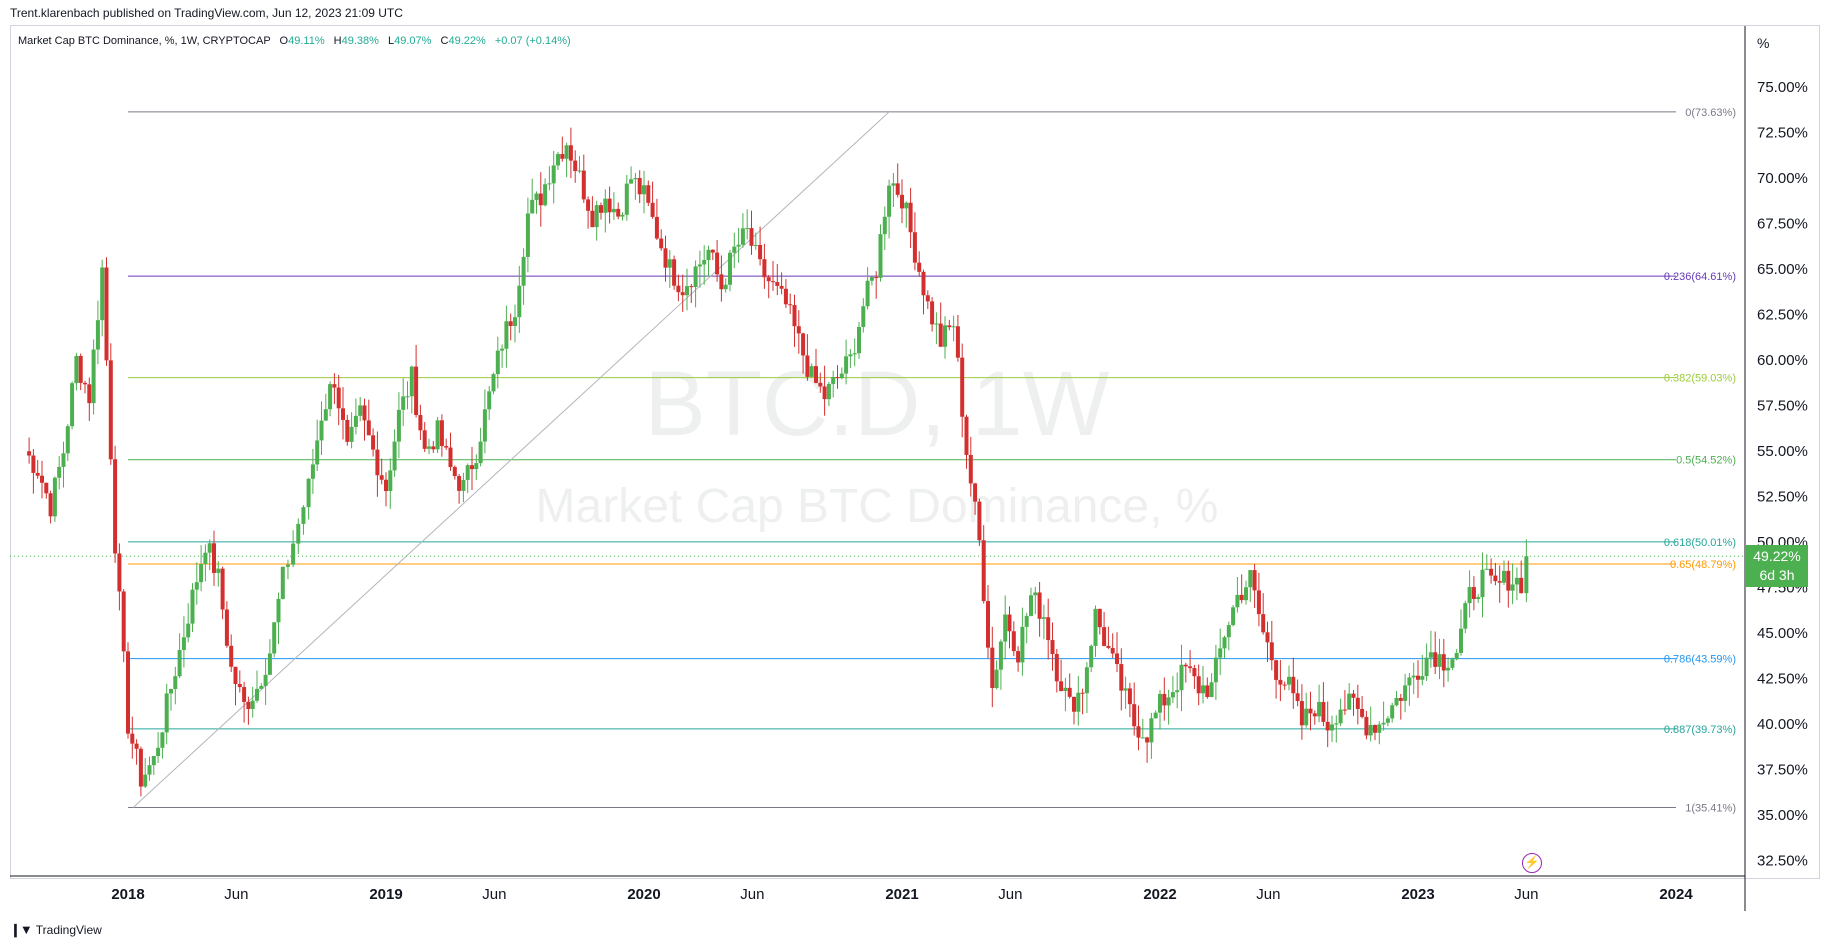 This screenshot has height=947, width=1834. I want to click on y-tick-label: 40.00%, so click(1782, 724).